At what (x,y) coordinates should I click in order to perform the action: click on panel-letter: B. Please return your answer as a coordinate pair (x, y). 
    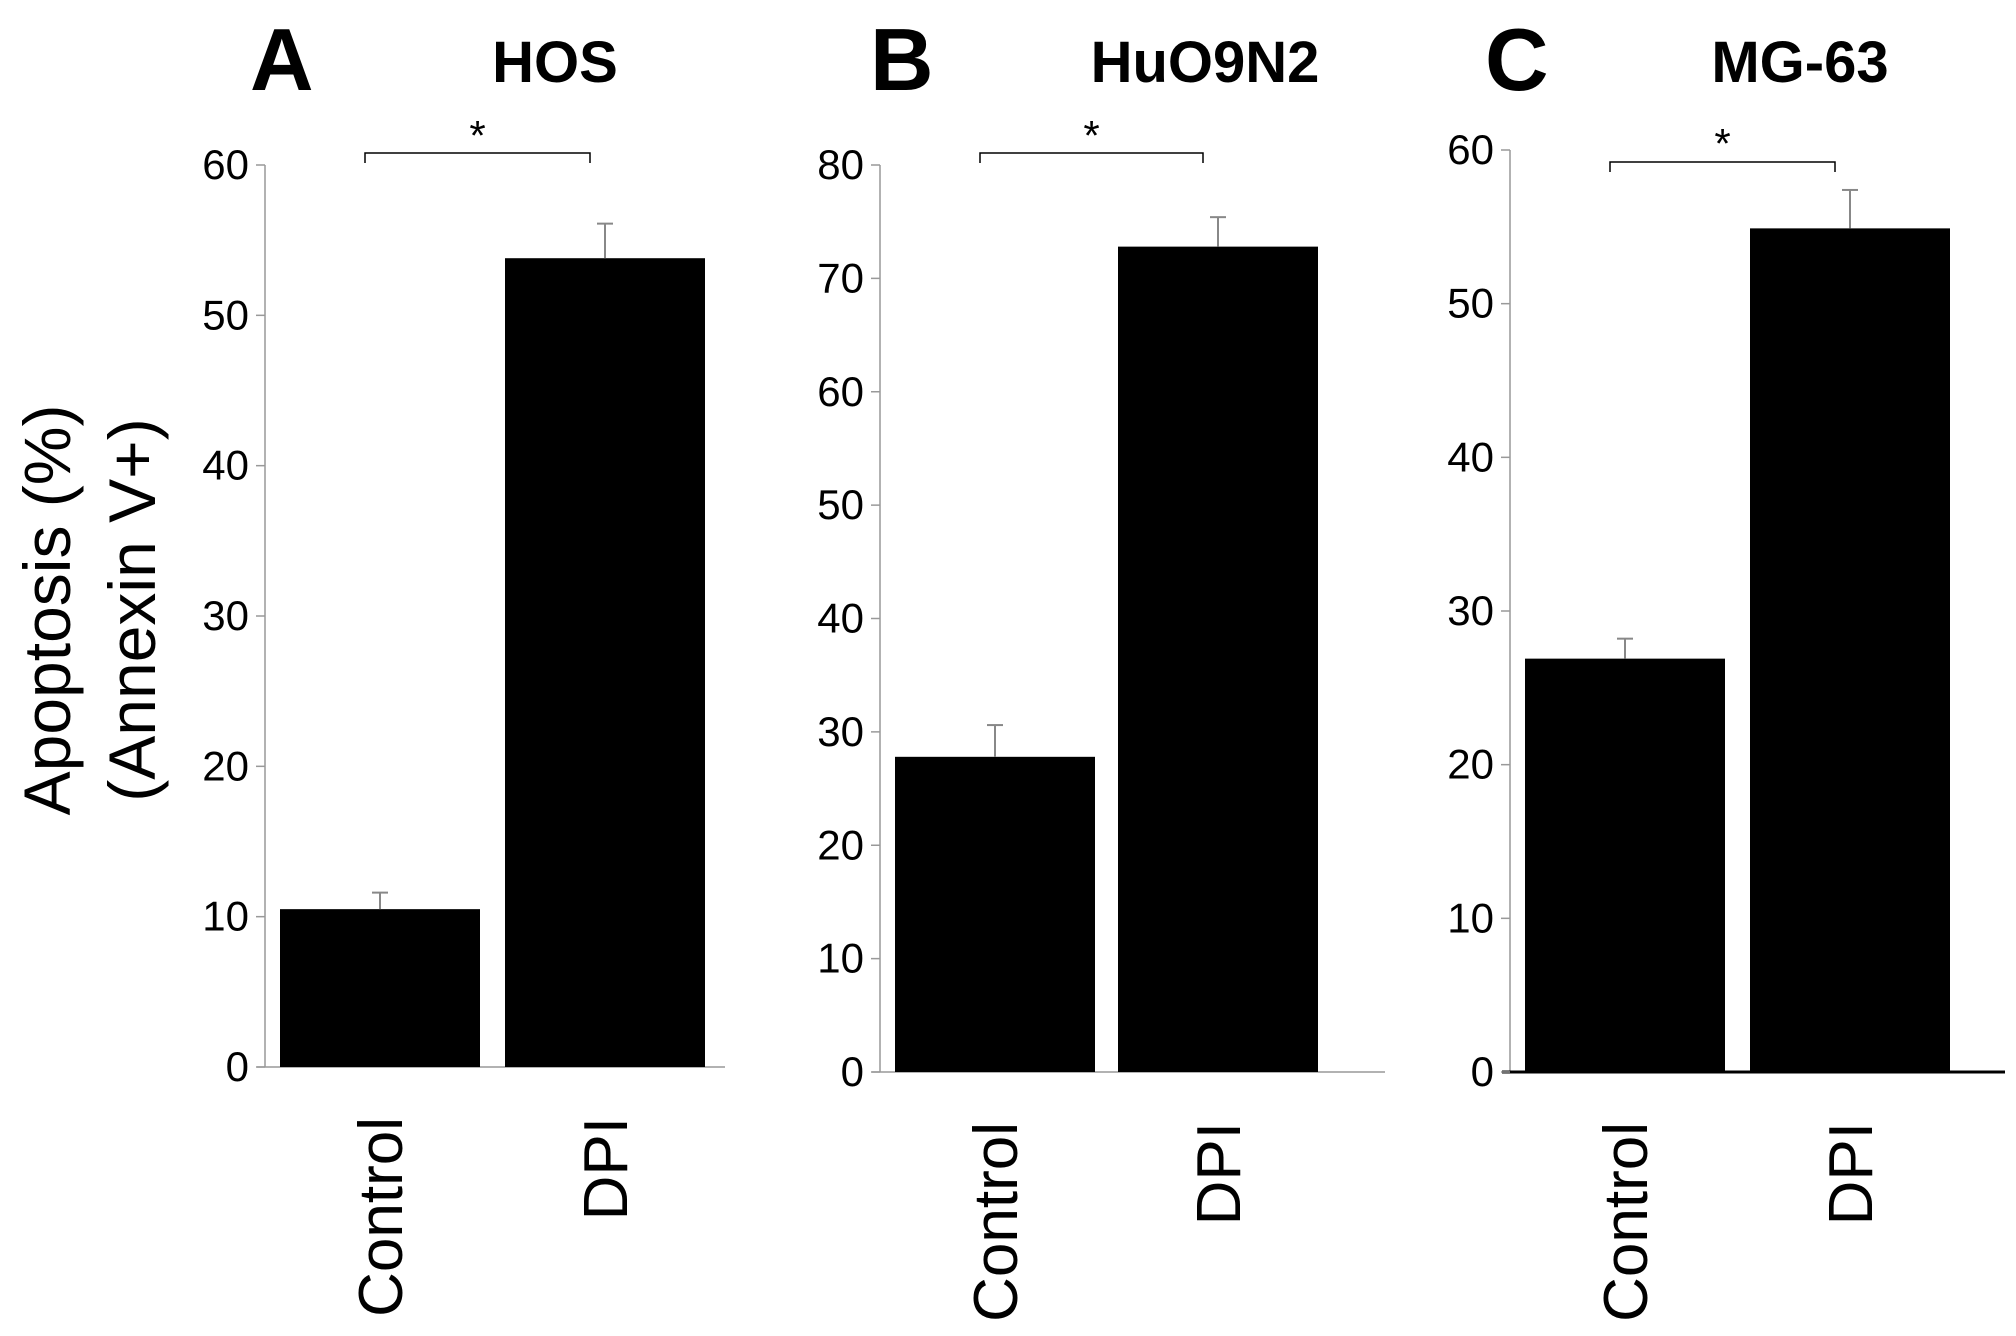
    Looking at the image, I should click on (902, 59).